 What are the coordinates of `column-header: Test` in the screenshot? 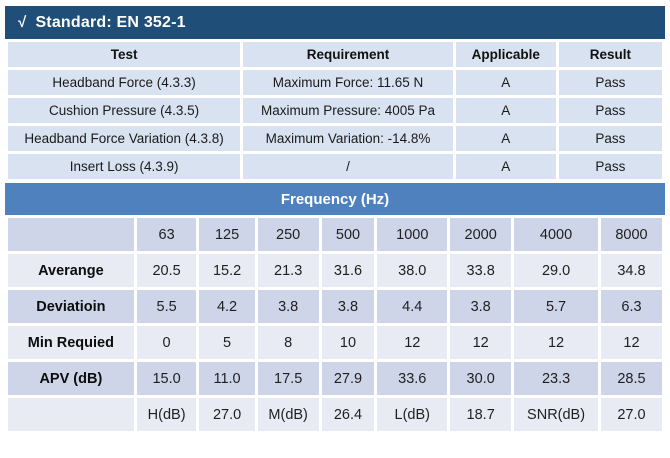 It's located at (124, 54).